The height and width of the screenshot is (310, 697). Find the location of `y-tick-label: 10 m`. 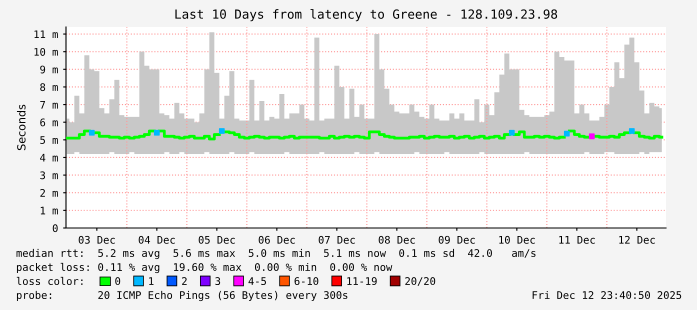

y-tick-label: 10 m is located at coordinates (46, 52).